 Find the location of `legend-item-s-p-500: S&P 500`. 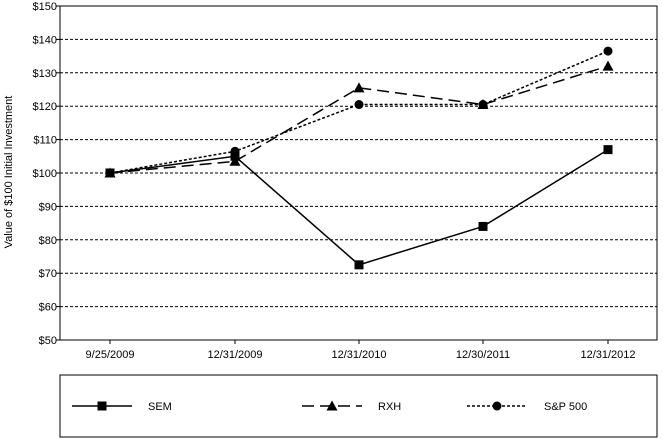

legend-item-s-p-500: S&P 500 is located at coordinates (527, 407).